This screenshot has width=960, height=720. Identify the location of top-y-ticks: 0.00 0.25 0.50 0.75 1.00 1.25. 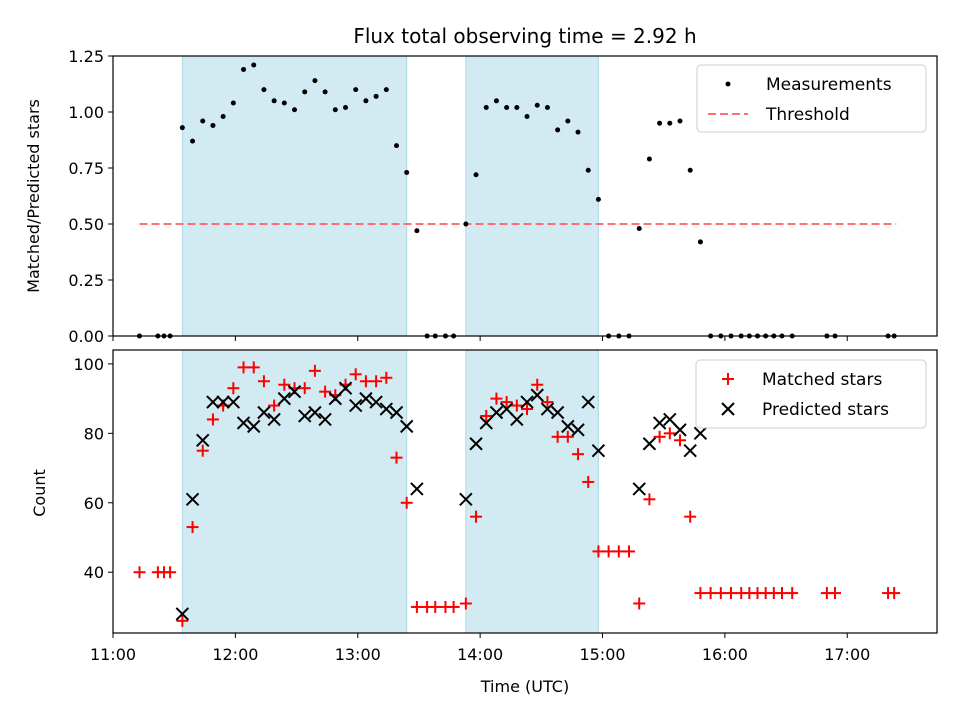
(90, 196).